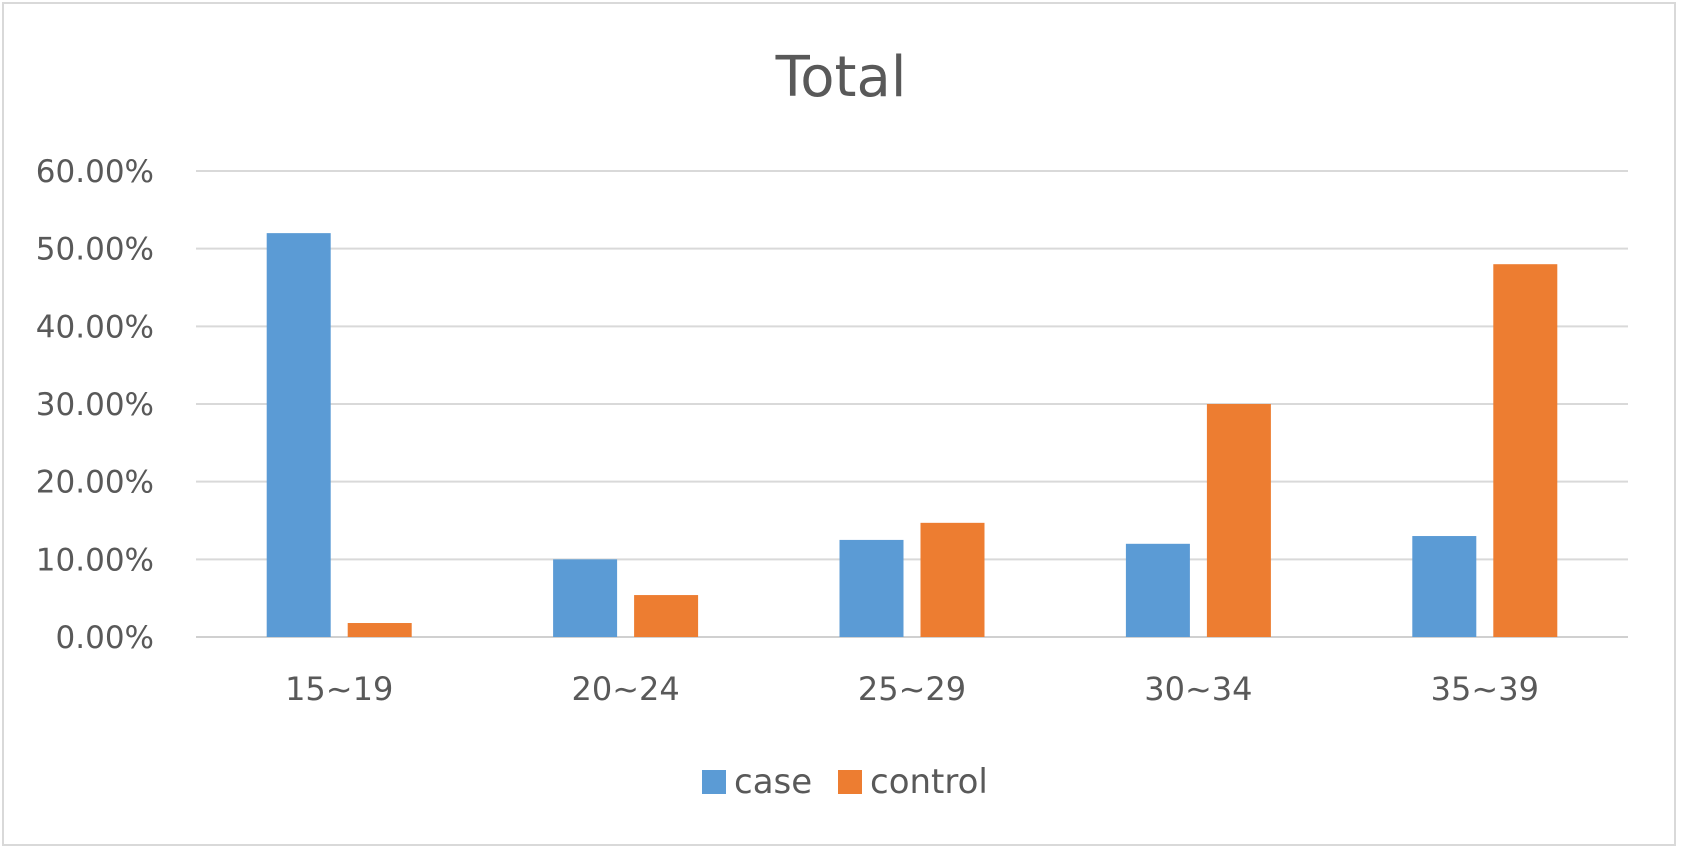 The image size is (1682, 852). I want to click on y-tick-label: 60.00%, so click(95, 172).